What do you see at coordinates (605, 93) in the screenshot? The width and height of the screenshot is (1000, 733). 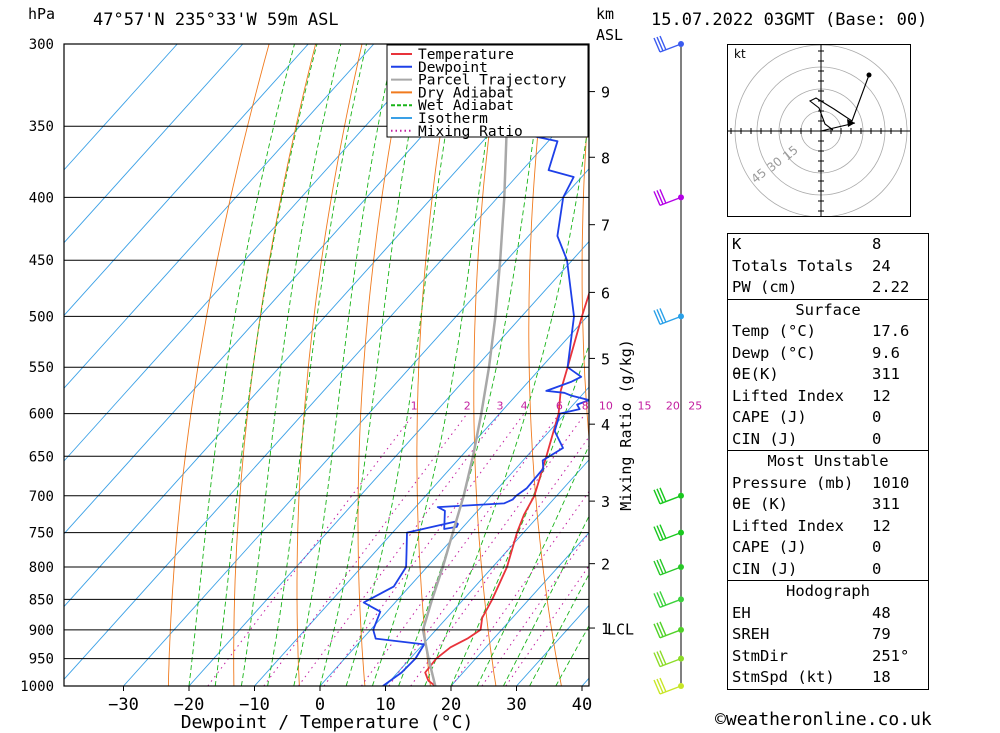 I see `height-tick-label: 9` at bounding box center [605, 93].